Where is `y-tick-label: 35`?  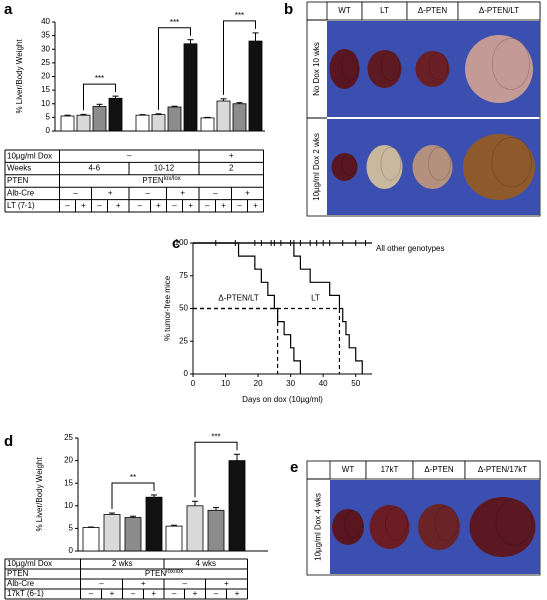
y-tick-label: 35 is located at coordinates (45, 35).